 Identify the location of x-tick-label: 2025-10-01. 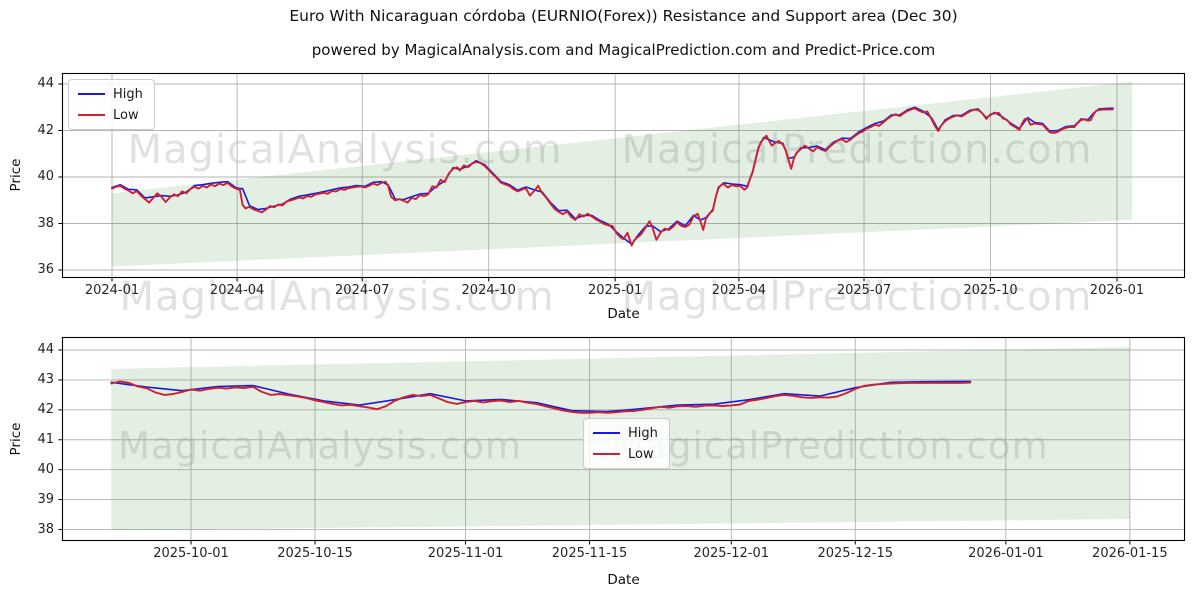
(191, 553).